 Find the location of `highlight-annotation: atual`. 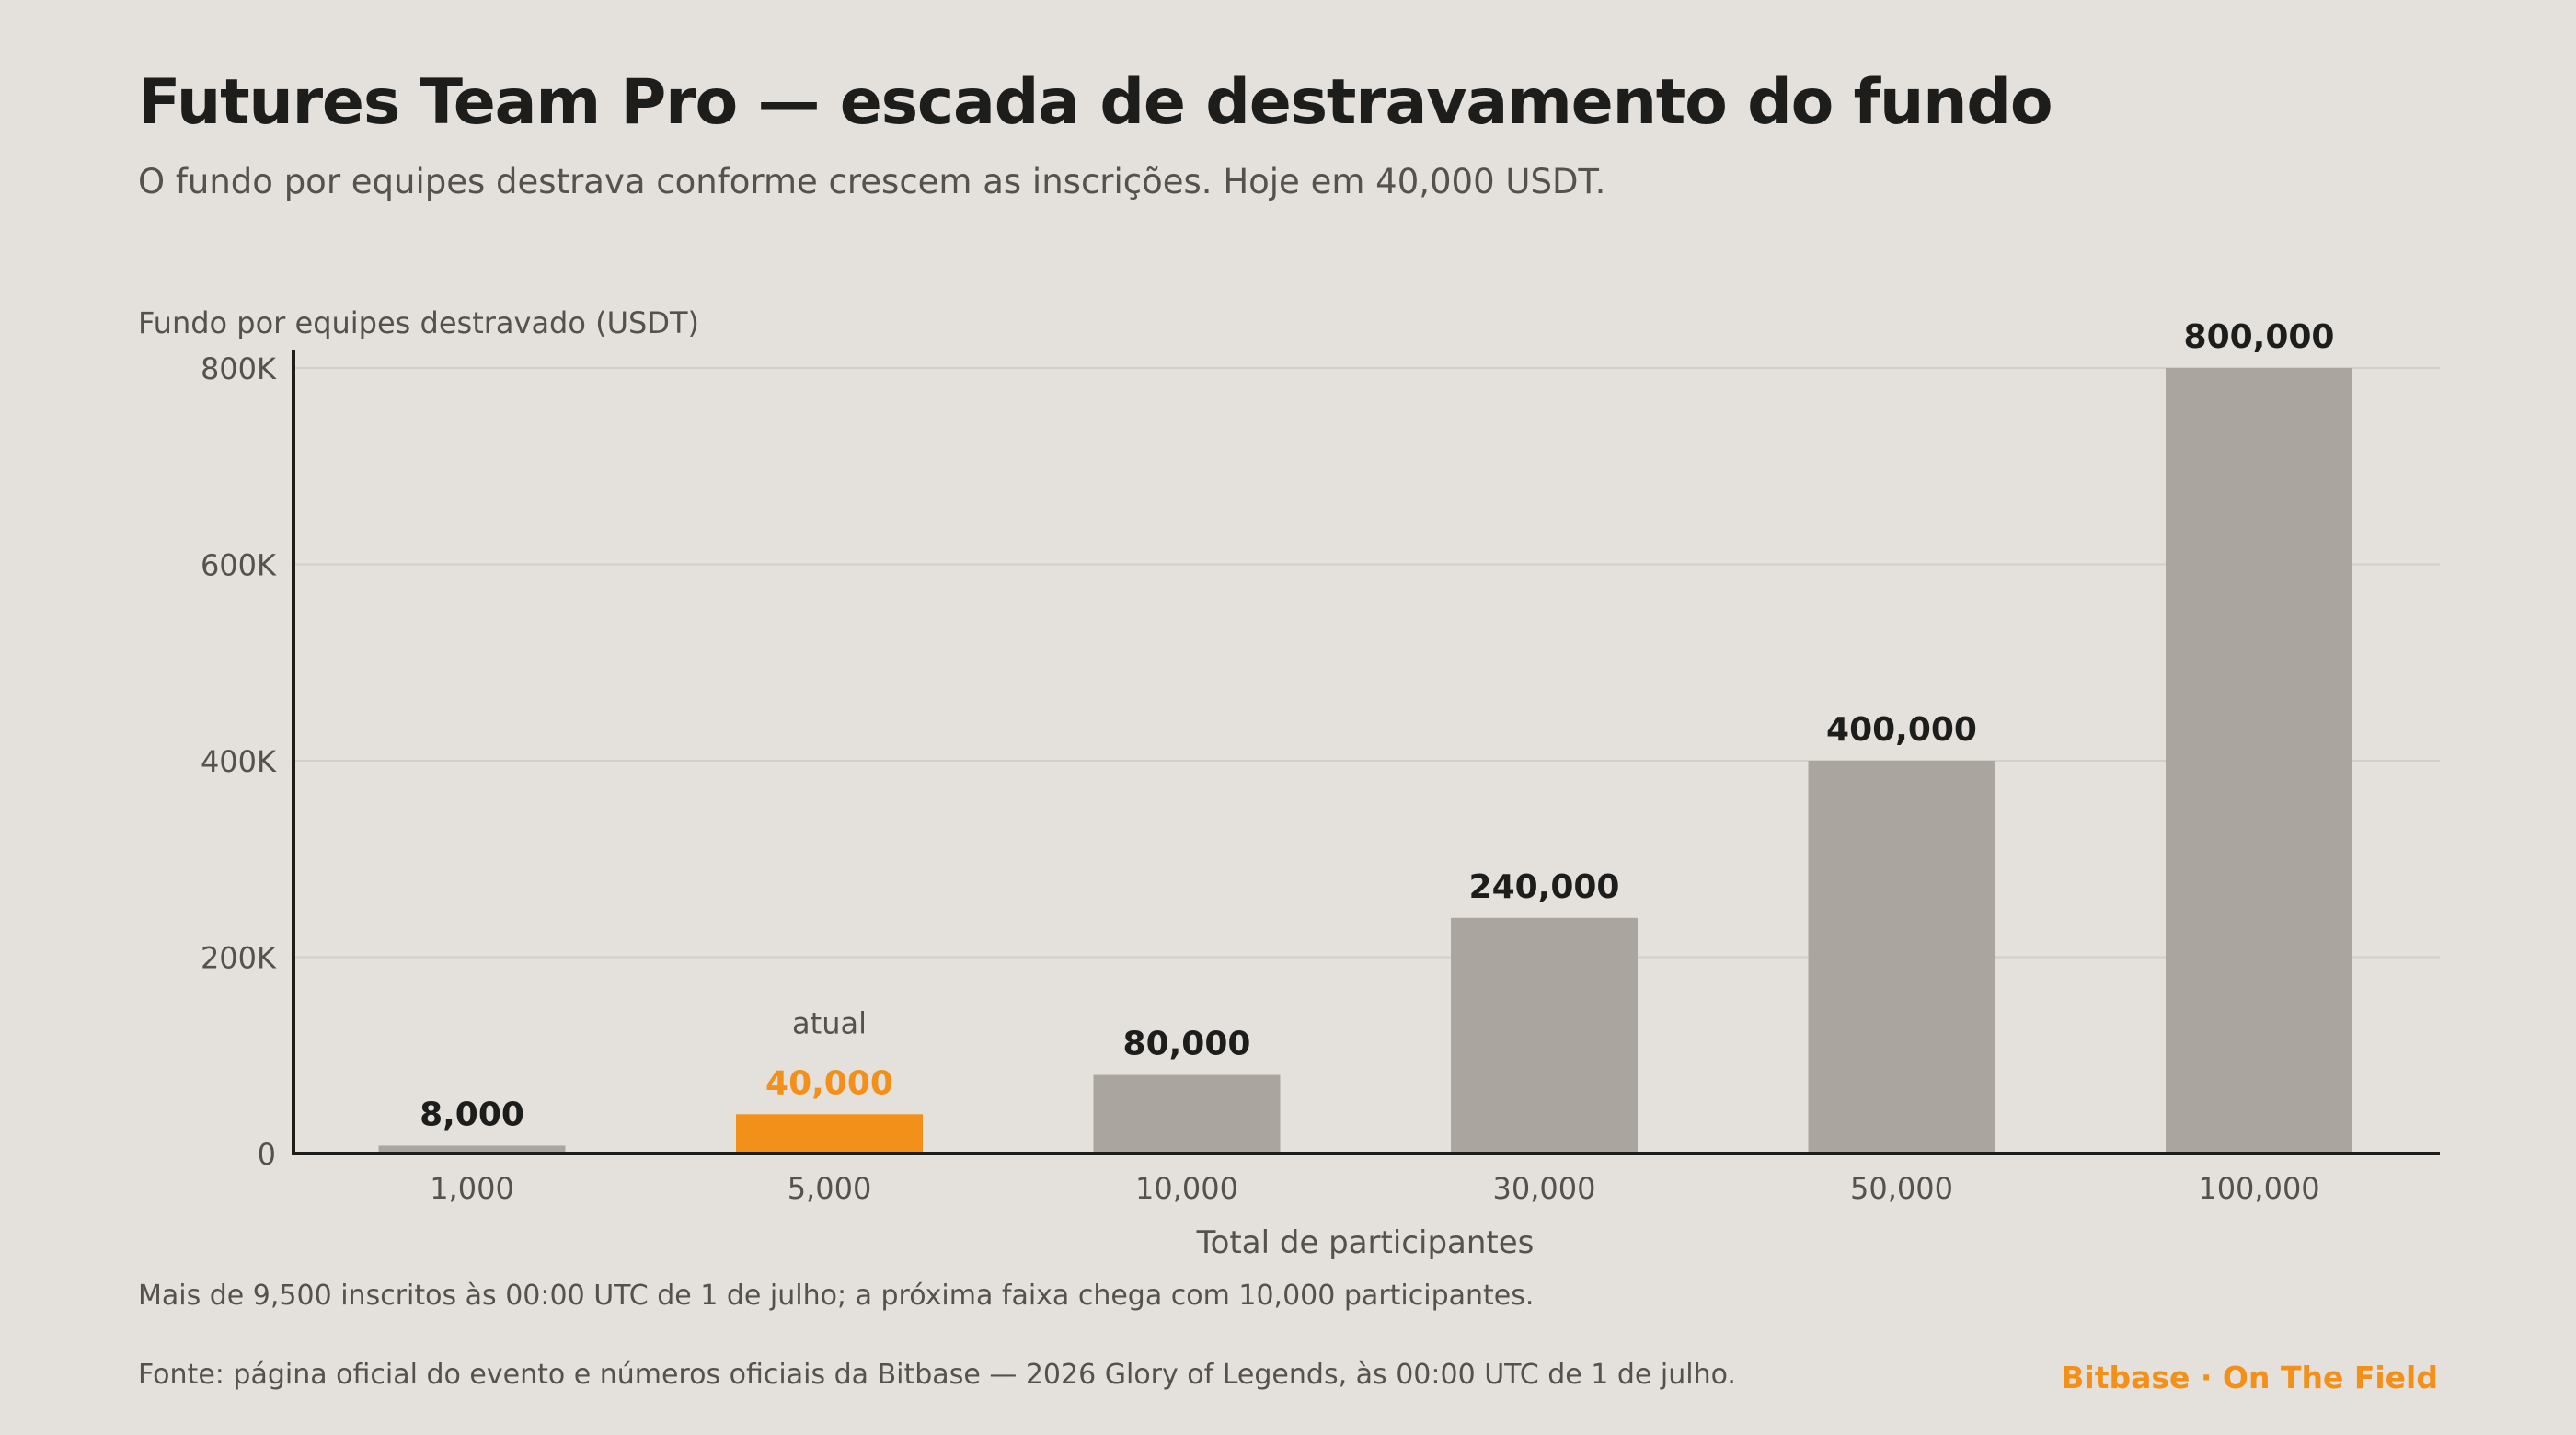

highlight-annotation: atual is located at coordinates (829, 1022).